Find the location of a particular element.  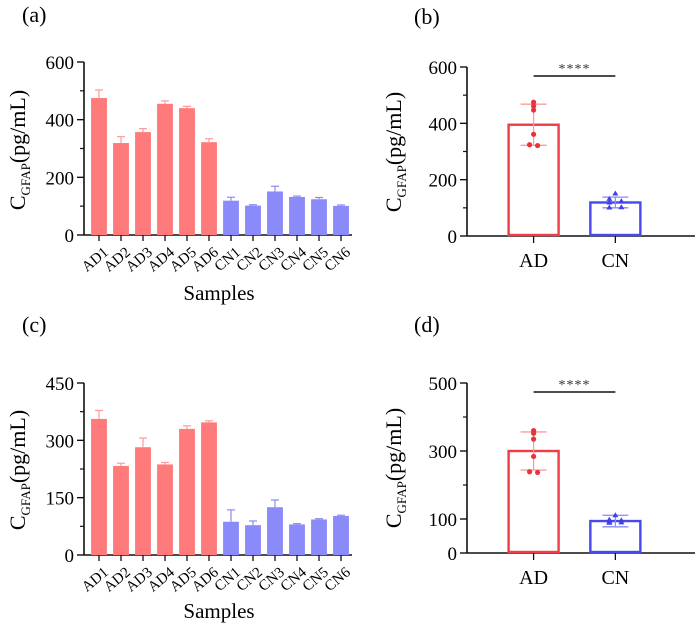

y-tick-label: 150 is located at coordinates (60, 499).